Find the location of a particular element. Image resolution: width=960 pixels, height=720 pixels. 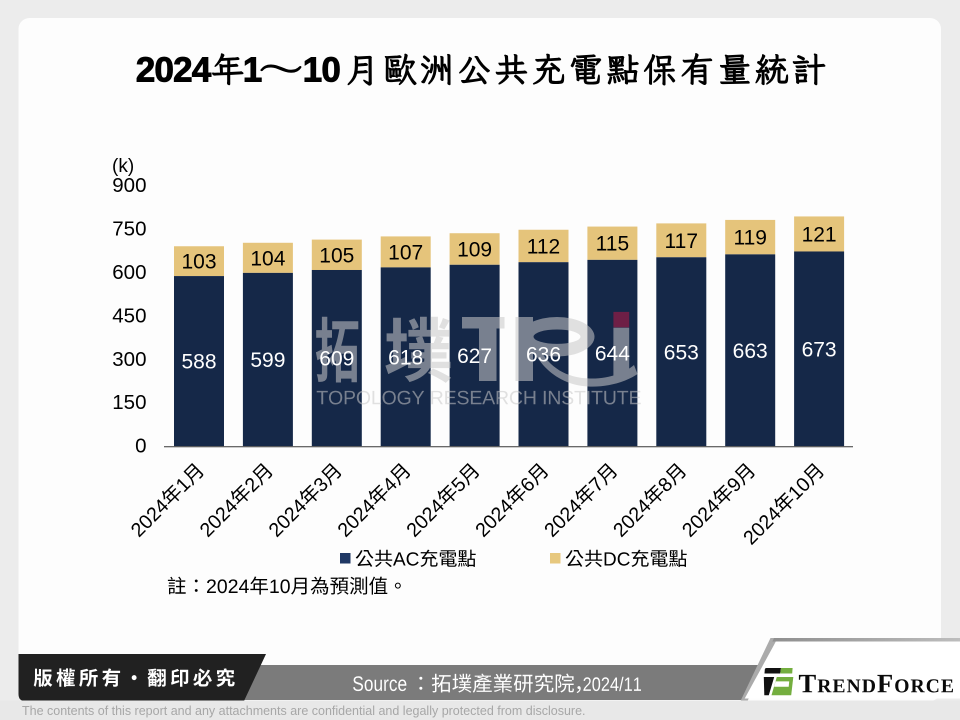

svg-text: 103 is located at coordinates (198, 262).